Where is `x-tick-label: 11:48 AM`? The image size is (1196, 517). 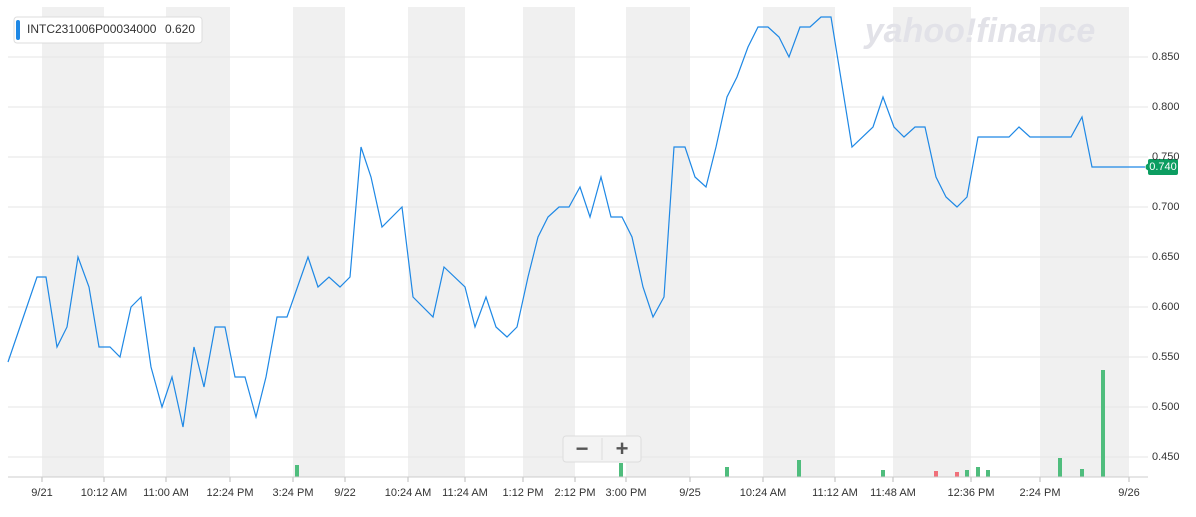 x-tick-label: 11:48 AM is located at coordinates (893, 493).